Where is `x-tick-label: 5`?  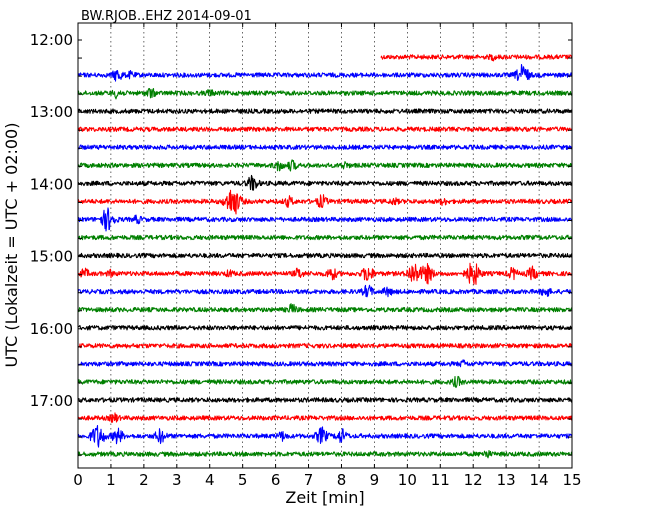
x-tick-label: 5 is located at coordinates (243, 480).